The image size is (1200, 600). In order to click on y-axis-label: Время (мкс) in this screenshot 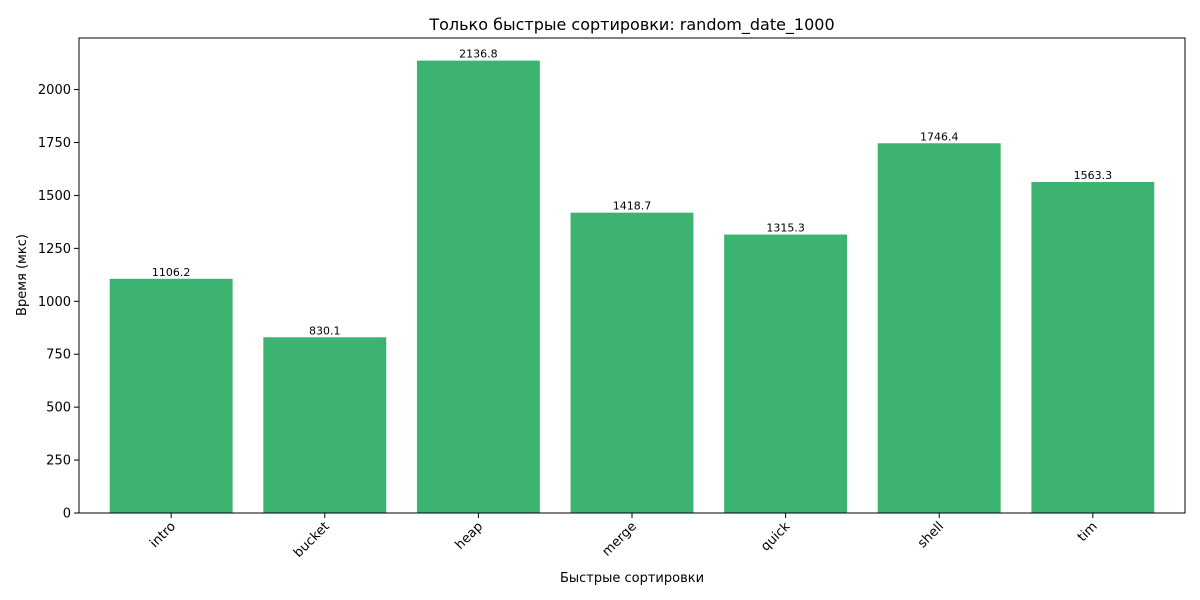, I will do `click(22, 275)`.